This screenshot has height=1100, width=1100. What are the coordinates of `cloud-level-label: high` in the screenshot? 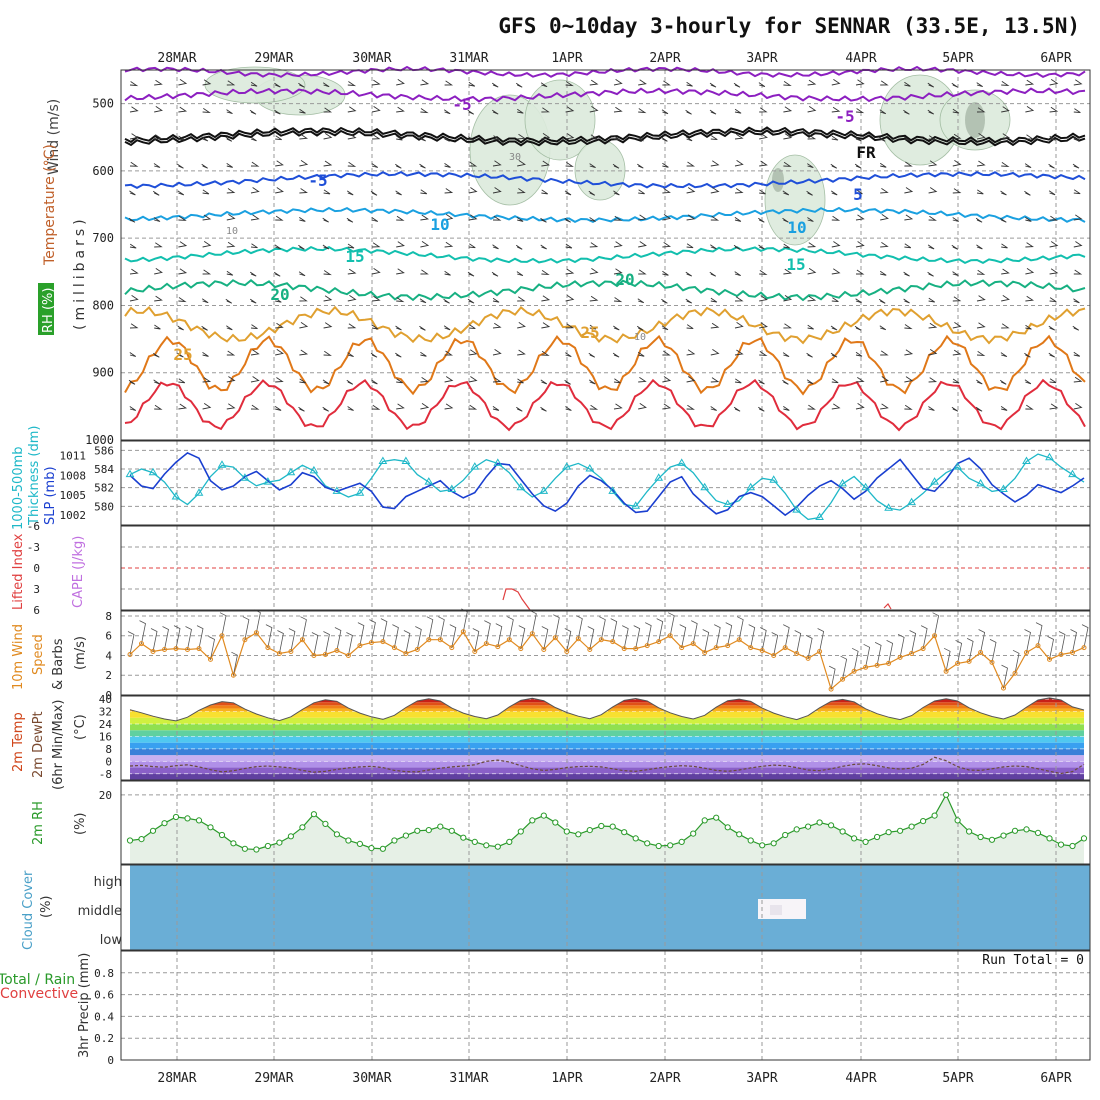 It's located at (108, 882).